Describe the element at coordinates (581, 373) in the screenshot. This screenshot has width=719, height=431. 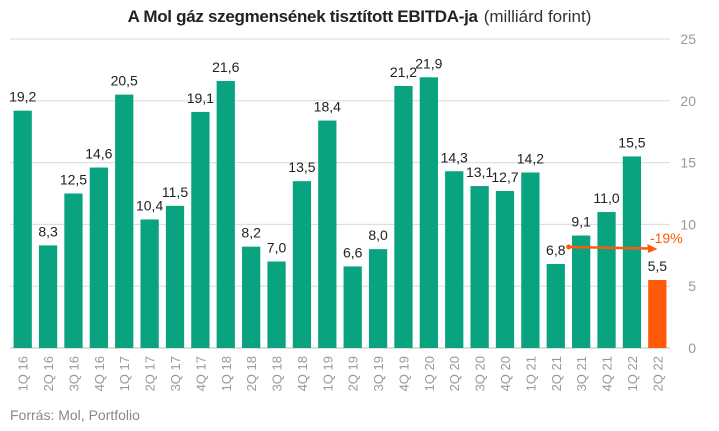
I see `x-tick-label: 3Q 21` at that location.